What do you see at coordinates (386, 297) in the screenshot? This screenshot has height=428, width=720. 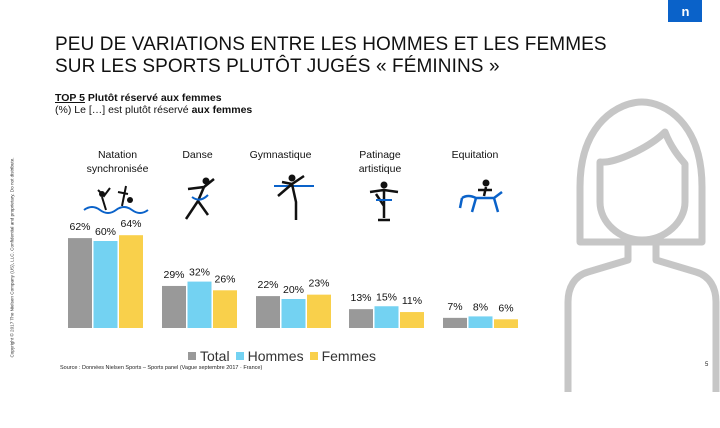 I see `value-label-hommes-3: 15%` at bounding box center [386, 297].